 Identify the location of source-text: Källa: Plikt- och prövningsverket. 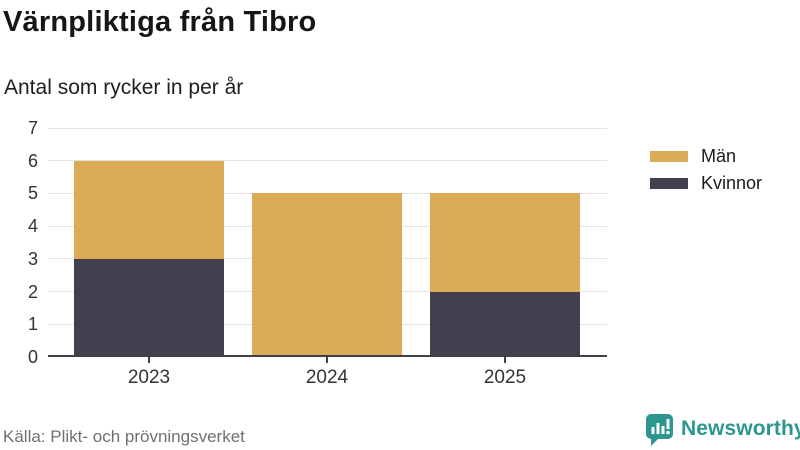
(124, 436).